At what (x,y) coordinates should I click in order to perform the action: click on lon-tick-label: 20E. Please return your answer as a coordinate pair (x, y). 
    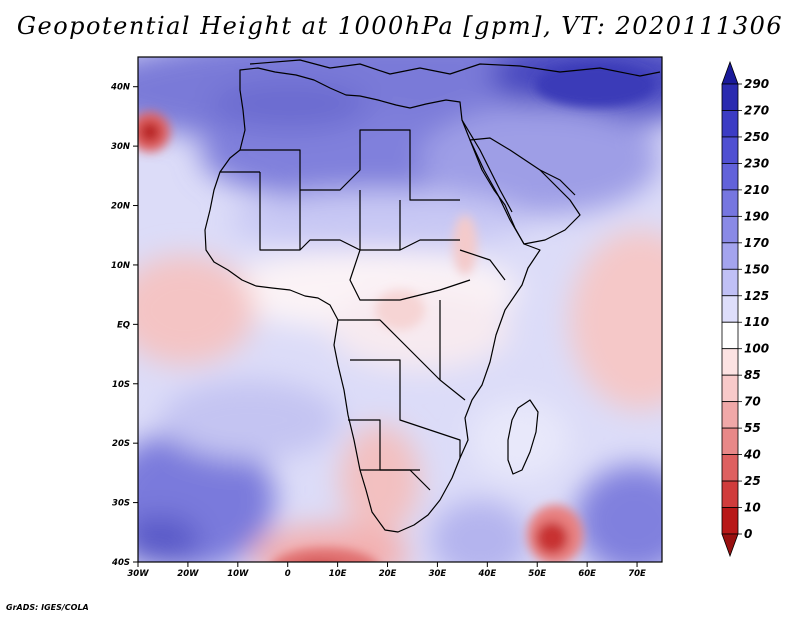
    Looking at the image, I should click on (388, 574).